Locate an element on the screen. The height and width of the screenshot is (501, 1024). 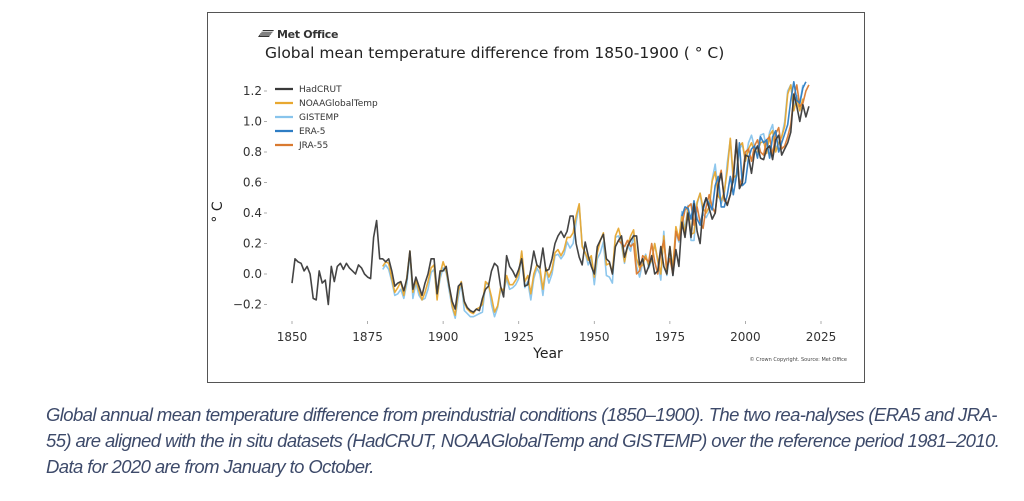
y-tick-label: 0.4 is located at coordinates (252, 213).